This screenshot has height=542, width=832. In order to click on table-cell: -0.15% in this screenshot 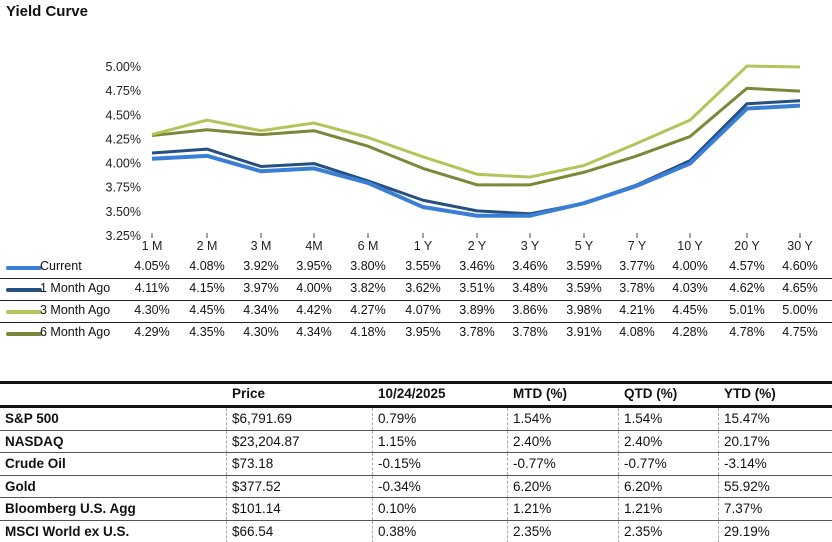, I will do `click(399, 463)`.